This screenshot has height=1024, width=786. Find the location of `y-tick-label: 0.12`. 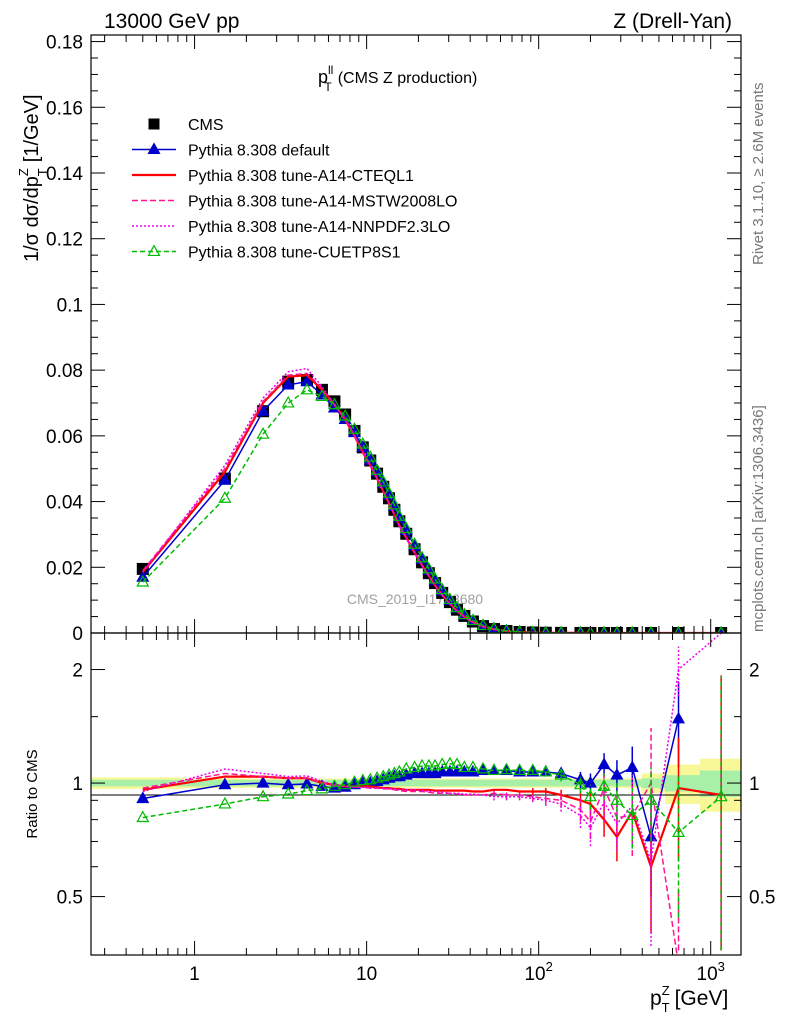

y-tick-label: 0.12 is located at coordinates (64, 240).